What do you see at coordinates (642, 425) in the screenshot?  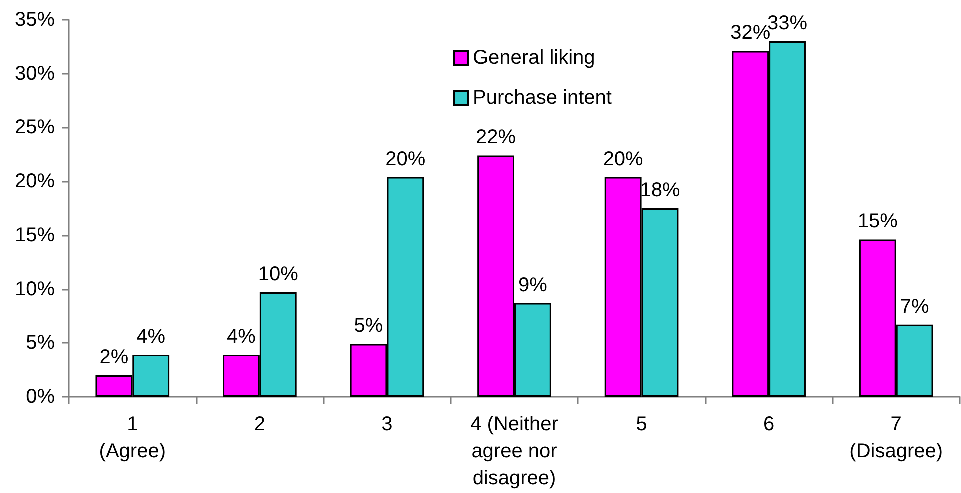 I see `x-tick-label: 5` at bounding box center [642, 425].